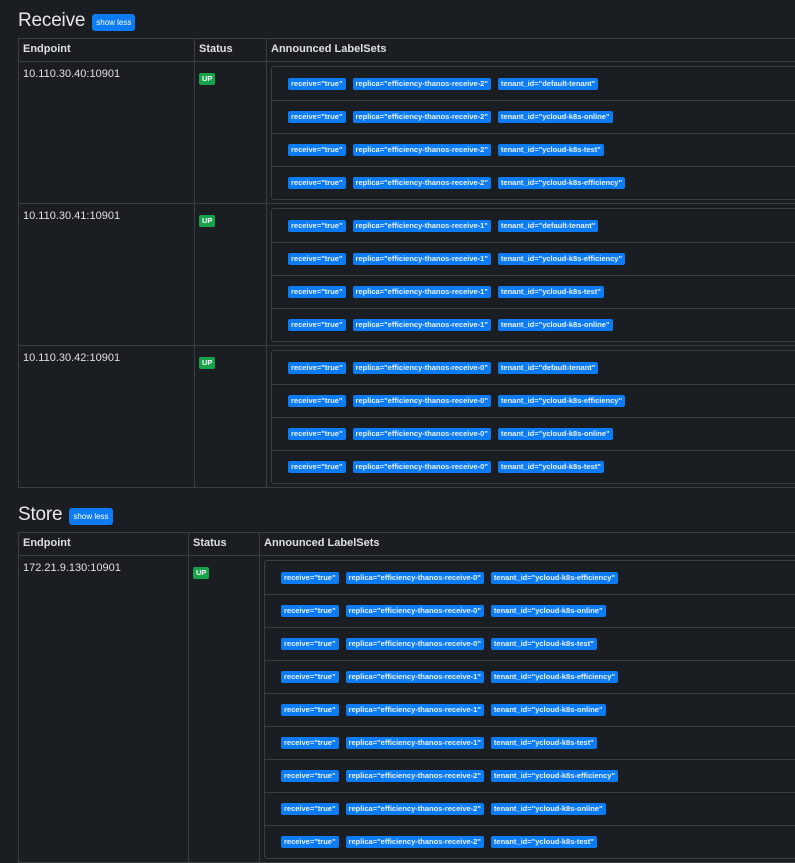  I want to click on column-labelsets: Announced LabelSets, so click(531, 50).